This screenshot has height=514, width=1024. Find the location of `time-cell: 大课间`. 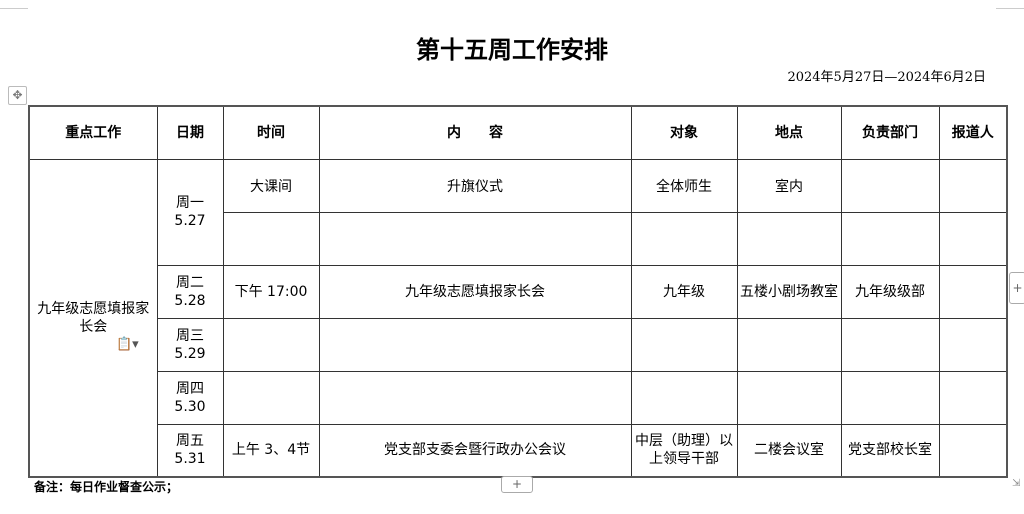

time-cell: 大课间 is located at coordinates (271, 185).